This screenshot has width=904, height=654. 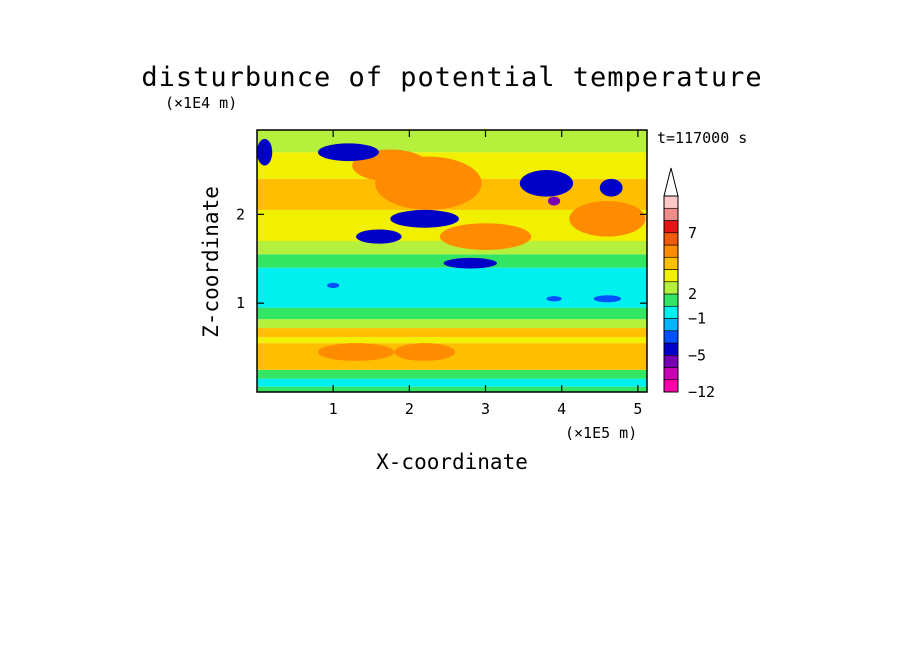 What do you see at coordinates (702, 138) in the screenshot?
I see `time-label: t=117000 s` at bounding box center [702, 138].